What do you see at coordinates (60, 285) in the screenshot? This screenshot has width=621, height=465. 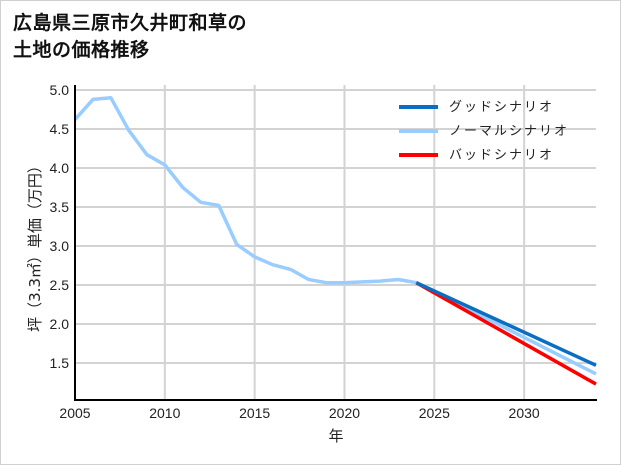 I see `y-tick-label: 2.5` at bounding box center [60, 285].